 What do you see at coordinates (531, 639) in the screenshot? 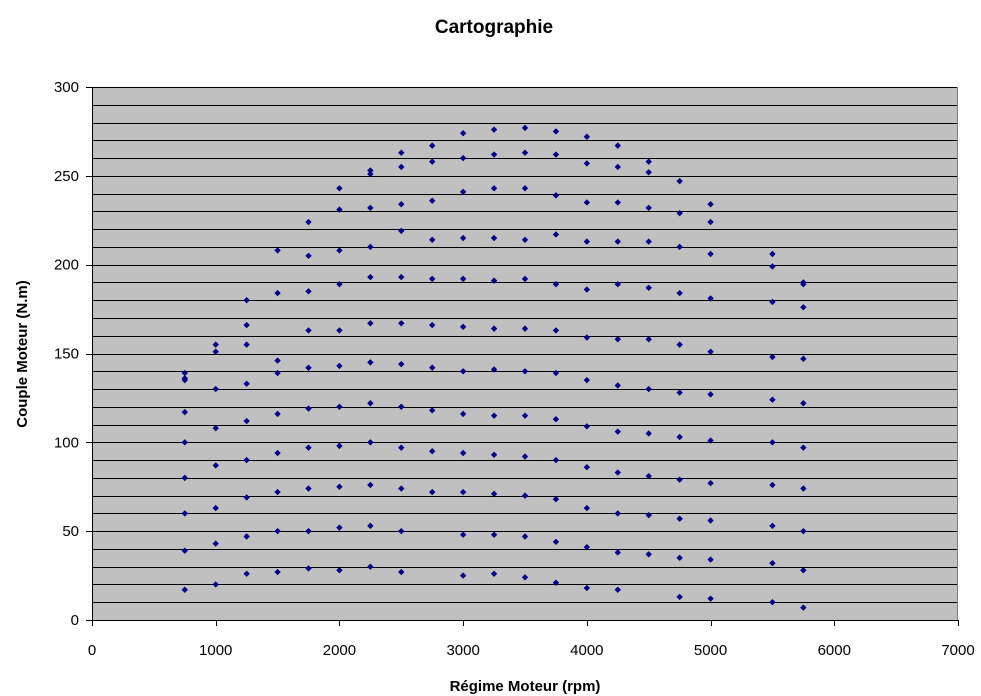
I see `x-tick-labels: 0 1000 2000 3000 4000 5000 6000 7000` at bounding box center [531, 639].